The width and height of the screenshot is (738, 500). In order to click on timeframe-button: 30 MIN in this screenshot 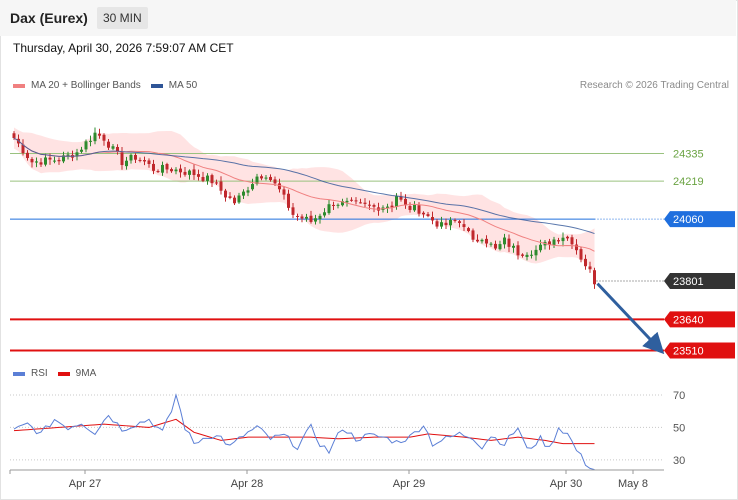, I will do `click(122, 18)`.